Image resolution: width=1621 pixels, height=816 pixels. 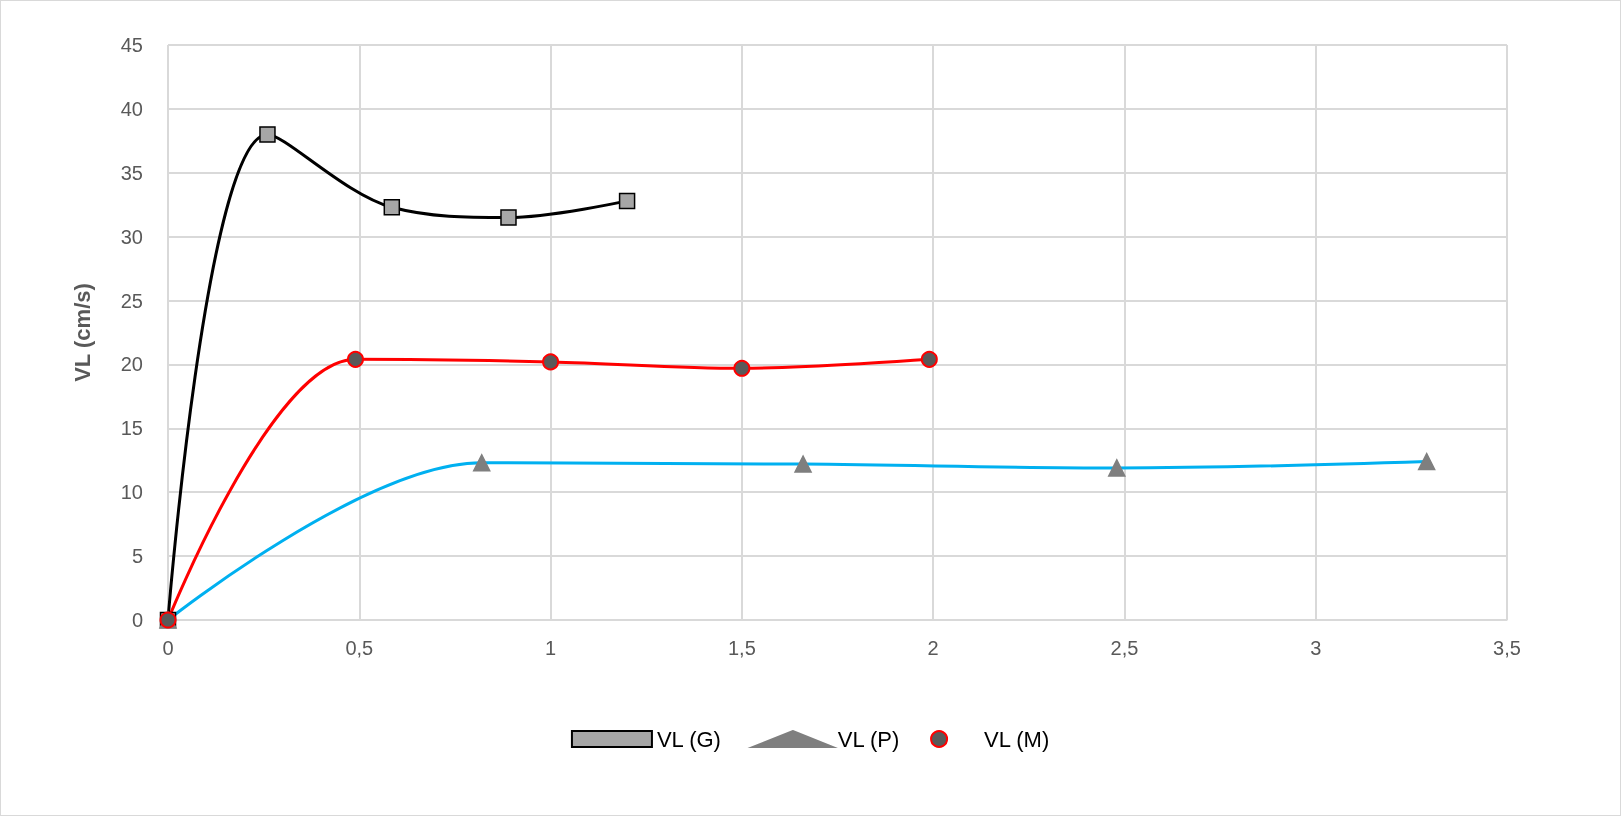 What do you see at coordinates (741, 648) in the screenshot?
I see `x-tick-label: 1,5` at bounding box center [741, 648].